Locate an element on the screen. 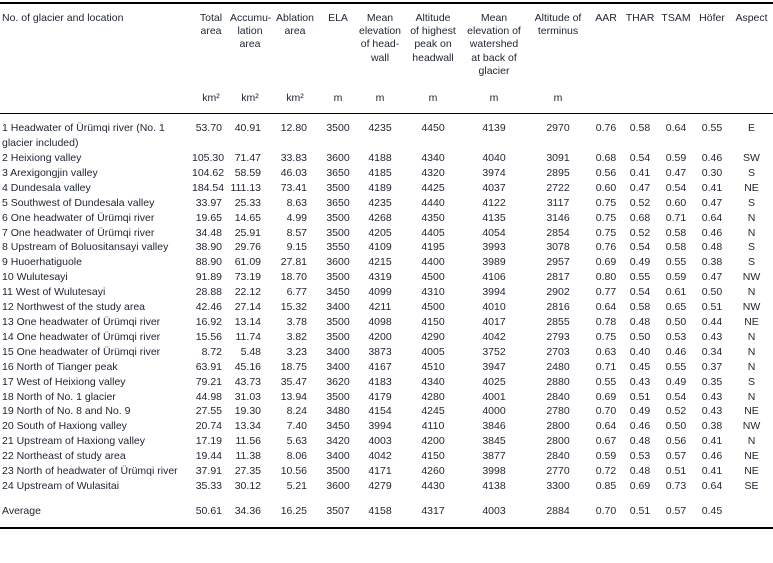 This screenshot has height=563, width=773. cell-mean-elevation-headwall: 4185 is located at coordinates (380, 172).